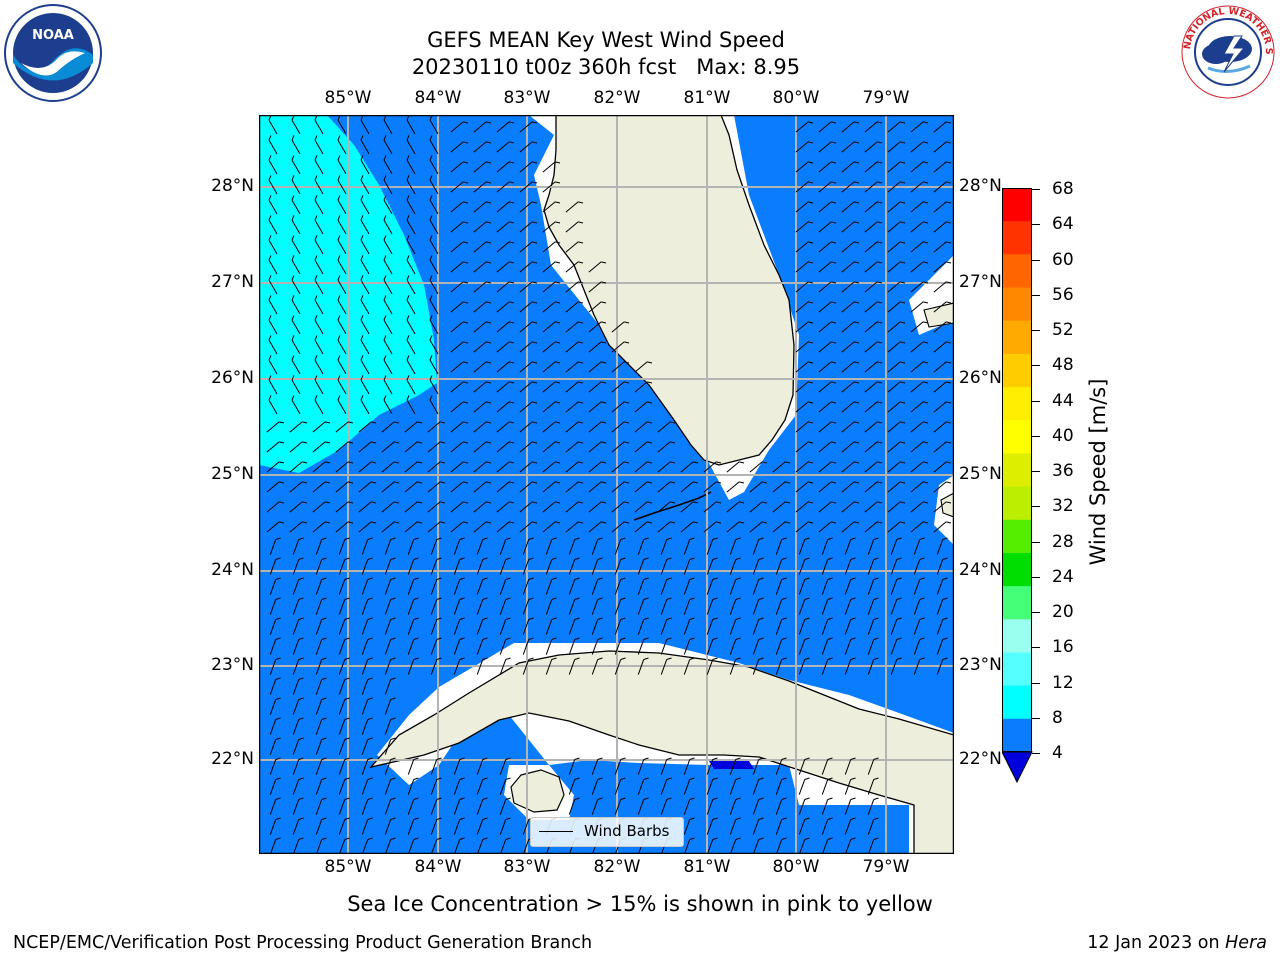 The width and height of the screenshot is (1280, 960). Describe the element at coordinates (980, 378) in the screenshot. I see `lat-tick-right: 26°N` at that location.